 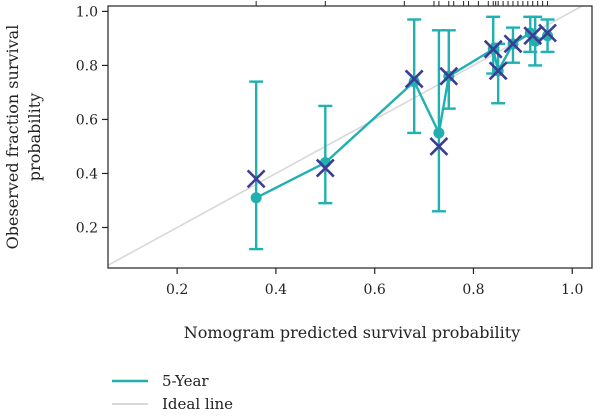 What do you see at coordinates (34, 137) in the screenshot?
I see `y-axis-title-line-2: probability` at bounding box center [34, 137].